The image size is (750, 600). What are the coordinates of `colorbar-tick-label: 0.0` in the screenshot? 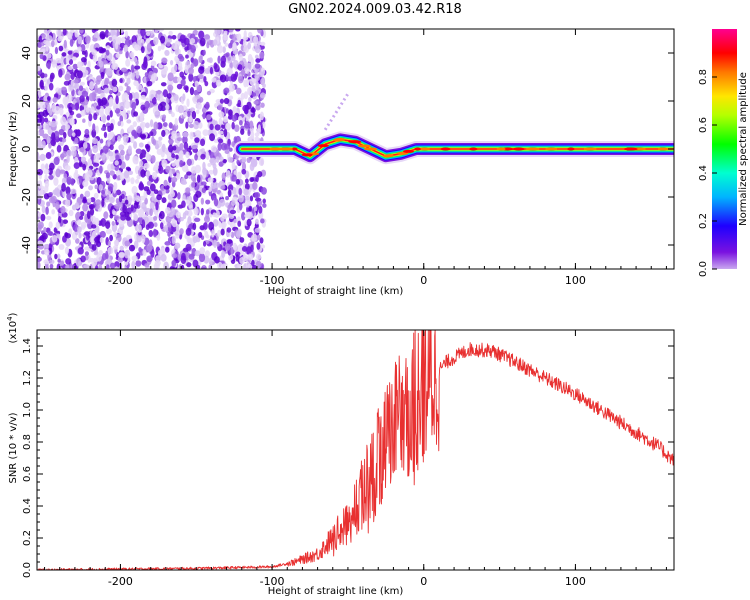 It's located at (703, 269).